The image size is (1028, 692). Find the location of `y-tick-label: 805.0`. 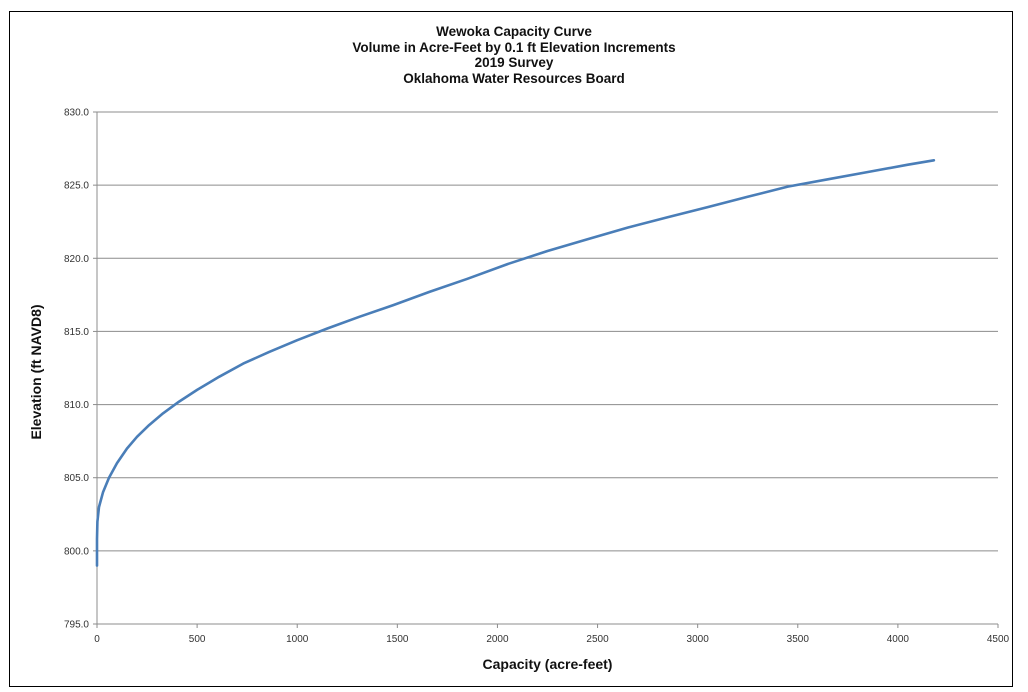

y-tick-label: 805.0 is located at coordinates (76, 478).